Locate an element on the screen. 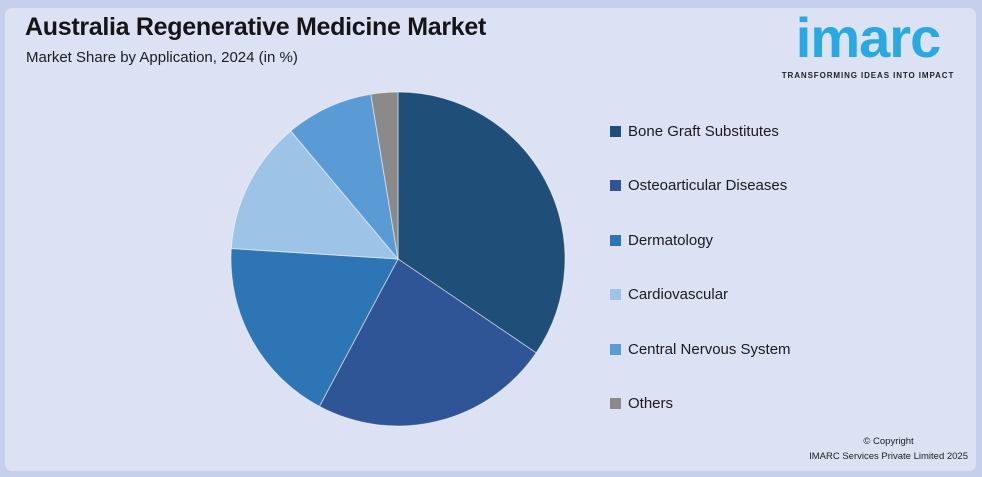 The width and height of the screenshot is (982, 477). imarc-tagline: TRANSFORMING IDEAS INTO IMPACT is located at coordinates (868, 75).